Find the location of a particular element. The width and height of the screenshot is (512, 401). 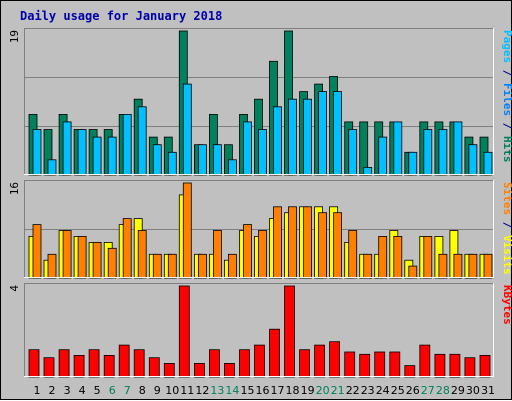

x-tick-label-24: 24 is located at coordinates (383, 390).